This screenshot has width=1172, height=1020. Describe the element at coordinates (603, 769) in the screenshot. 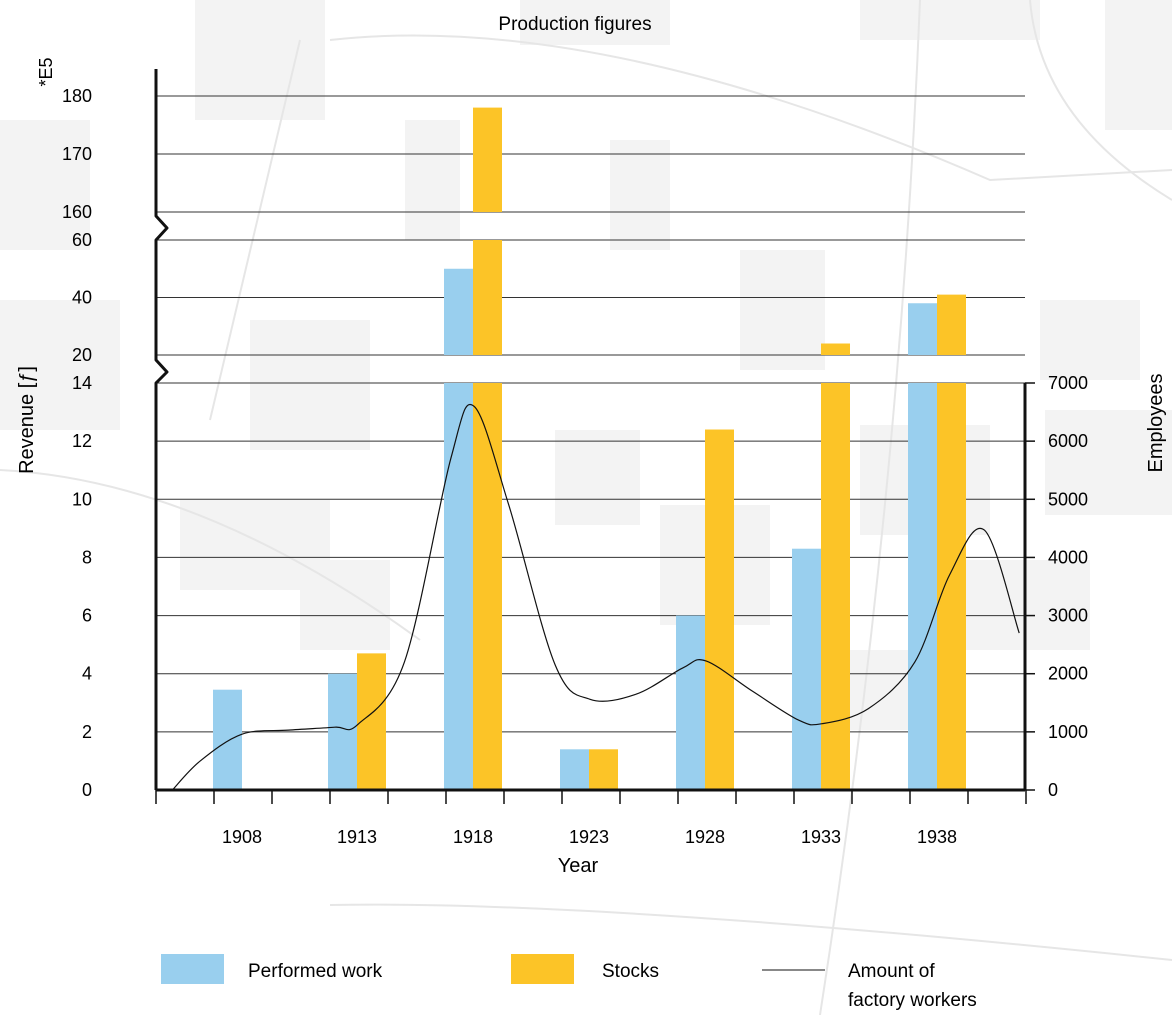

I see `bar-stocks-1923` at that location.